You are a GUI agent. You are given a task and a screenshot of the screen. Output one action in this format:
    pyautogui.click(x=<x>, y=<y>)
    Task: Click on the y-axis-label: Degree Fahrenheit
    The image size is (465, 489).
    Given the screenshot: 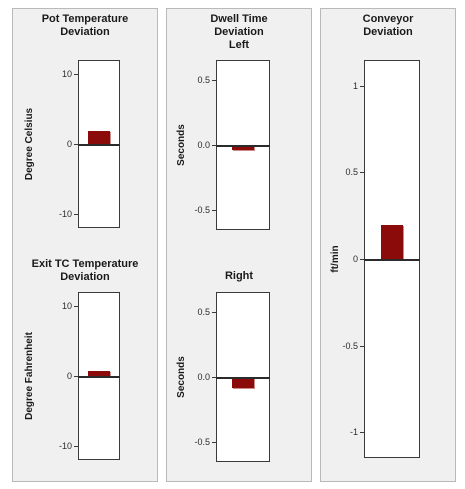 What is the action you would take?
    pyautogui.click(x=29, y=376)
    